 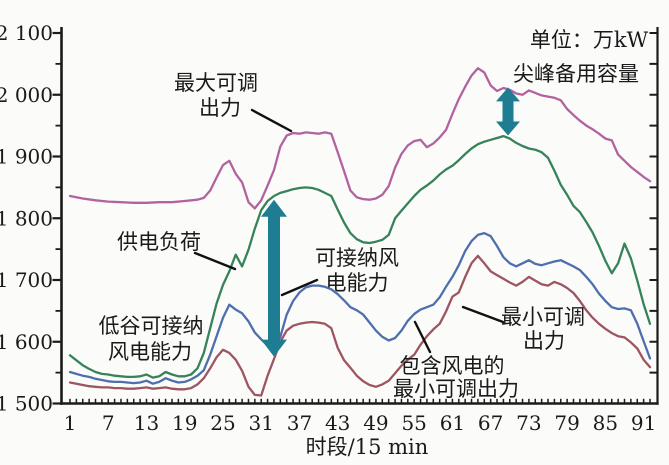 What do you see at coordinates (456, 389) in the screenshot?
I see `min-output-with-wind-label: 最小可调出力` at bounding box center [456, 389].